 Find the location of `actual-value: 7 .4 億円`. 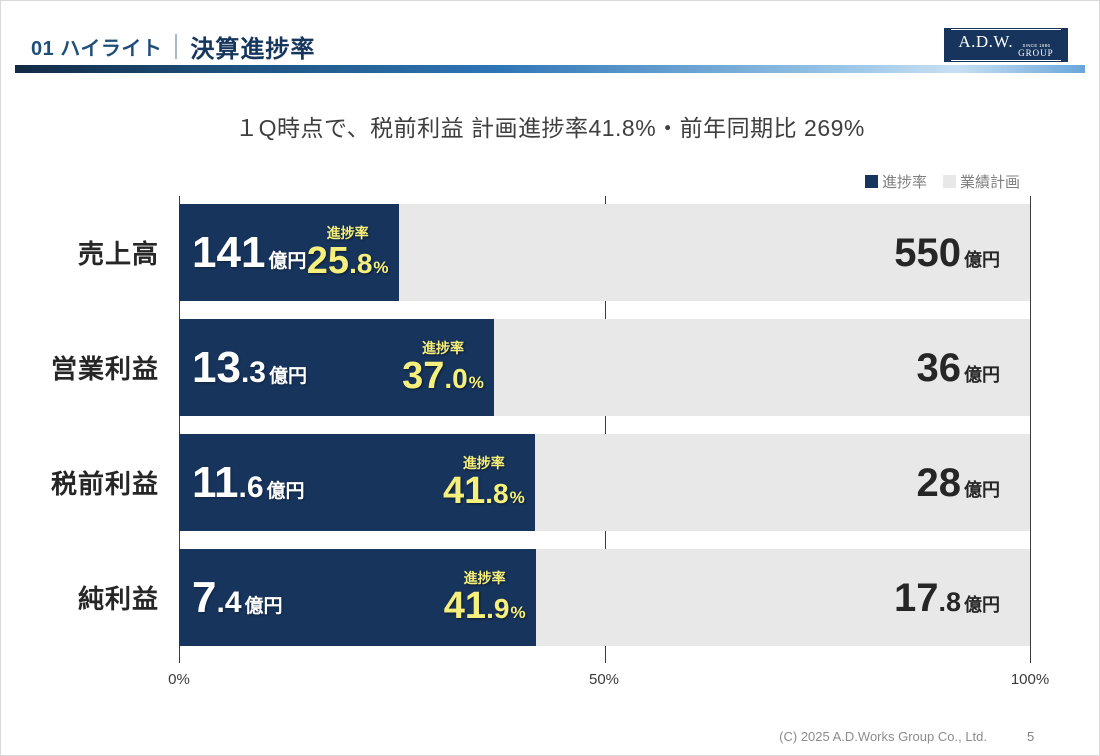

actual-value: 7 .4 億円 is located at coordinates (237, 597).